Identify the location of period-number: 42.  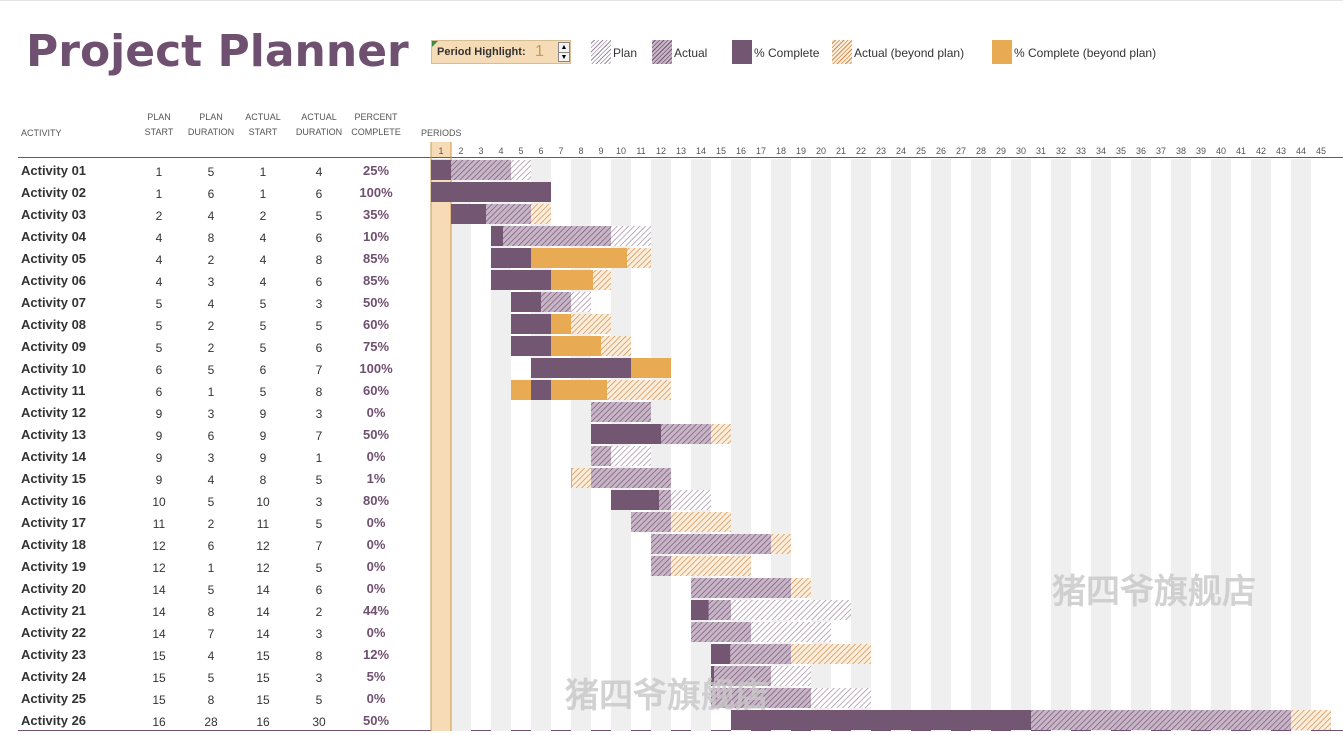
(1261, 151).